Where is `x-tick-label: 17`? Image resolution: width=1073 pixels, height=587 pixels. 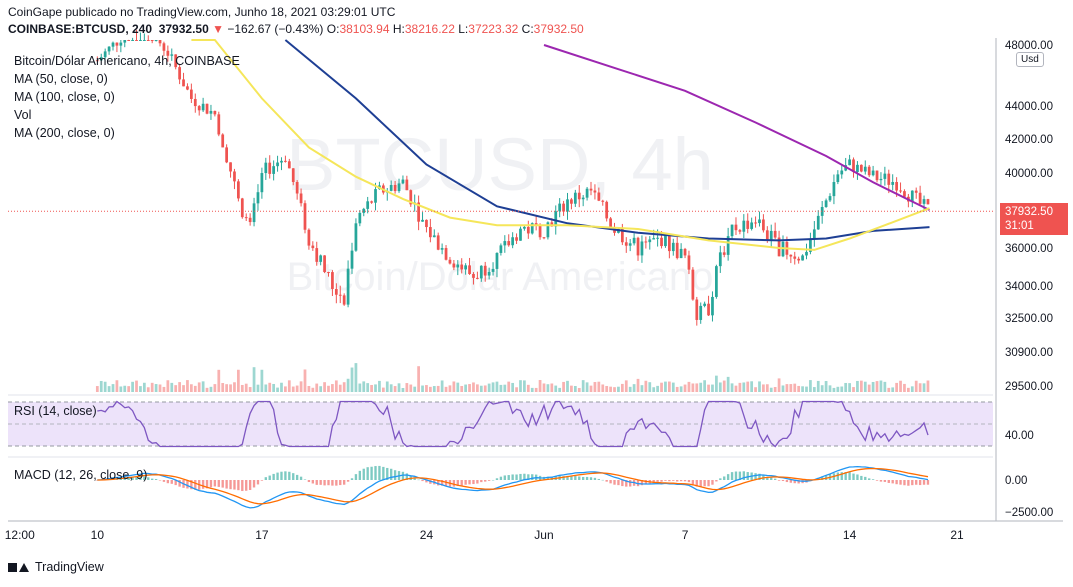
x-tick-label: 17 is located at coordinates (262, 535).